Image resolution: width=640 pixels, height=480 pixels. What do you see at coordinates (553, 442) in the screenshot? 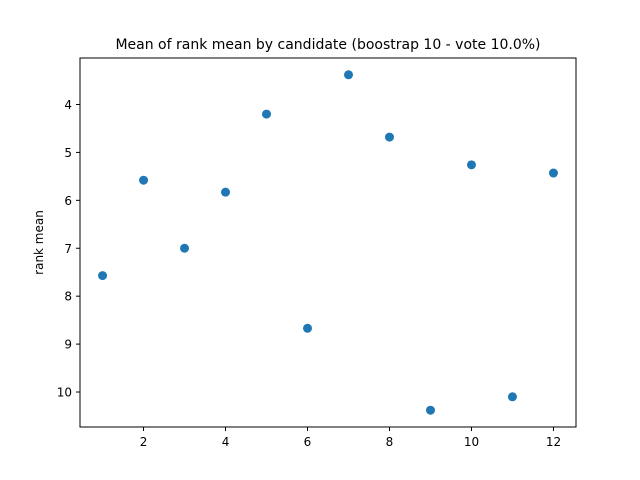
I see `x-tick-label: 12` at bounding box center [553, 442].